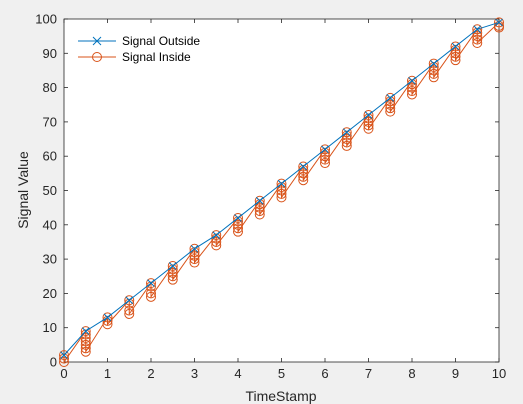  What do you see at coordinates (280, 396) in the screenshot?
I see `x-axis-title: TimeStamp` at bounding box center [280, 396].